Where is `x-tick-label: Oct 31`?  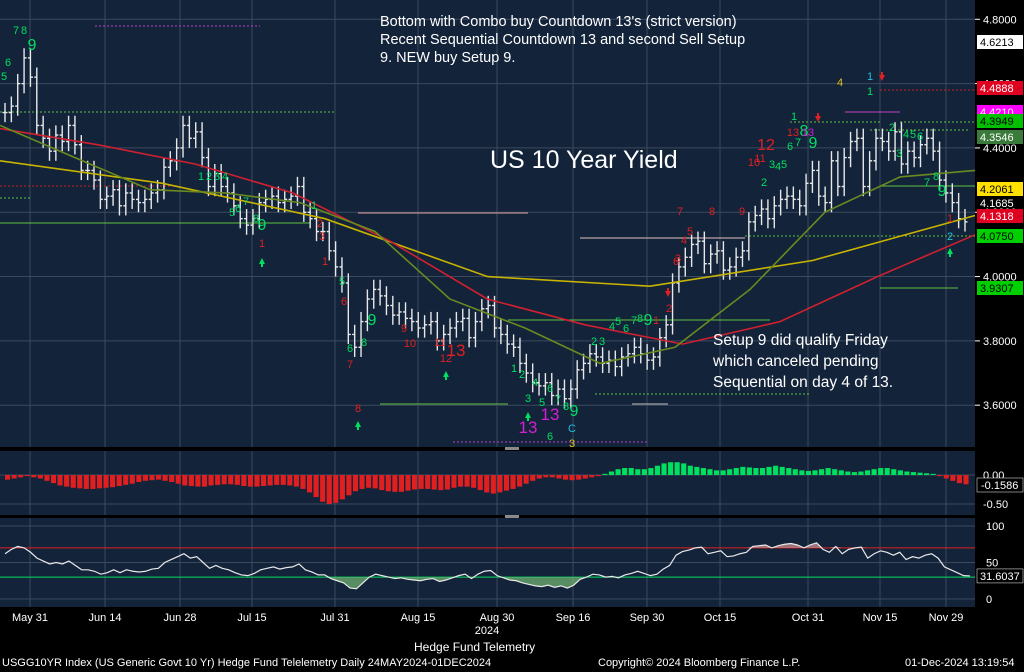 x-tick-label: Oct 31 is located at coordinates (808, 618).